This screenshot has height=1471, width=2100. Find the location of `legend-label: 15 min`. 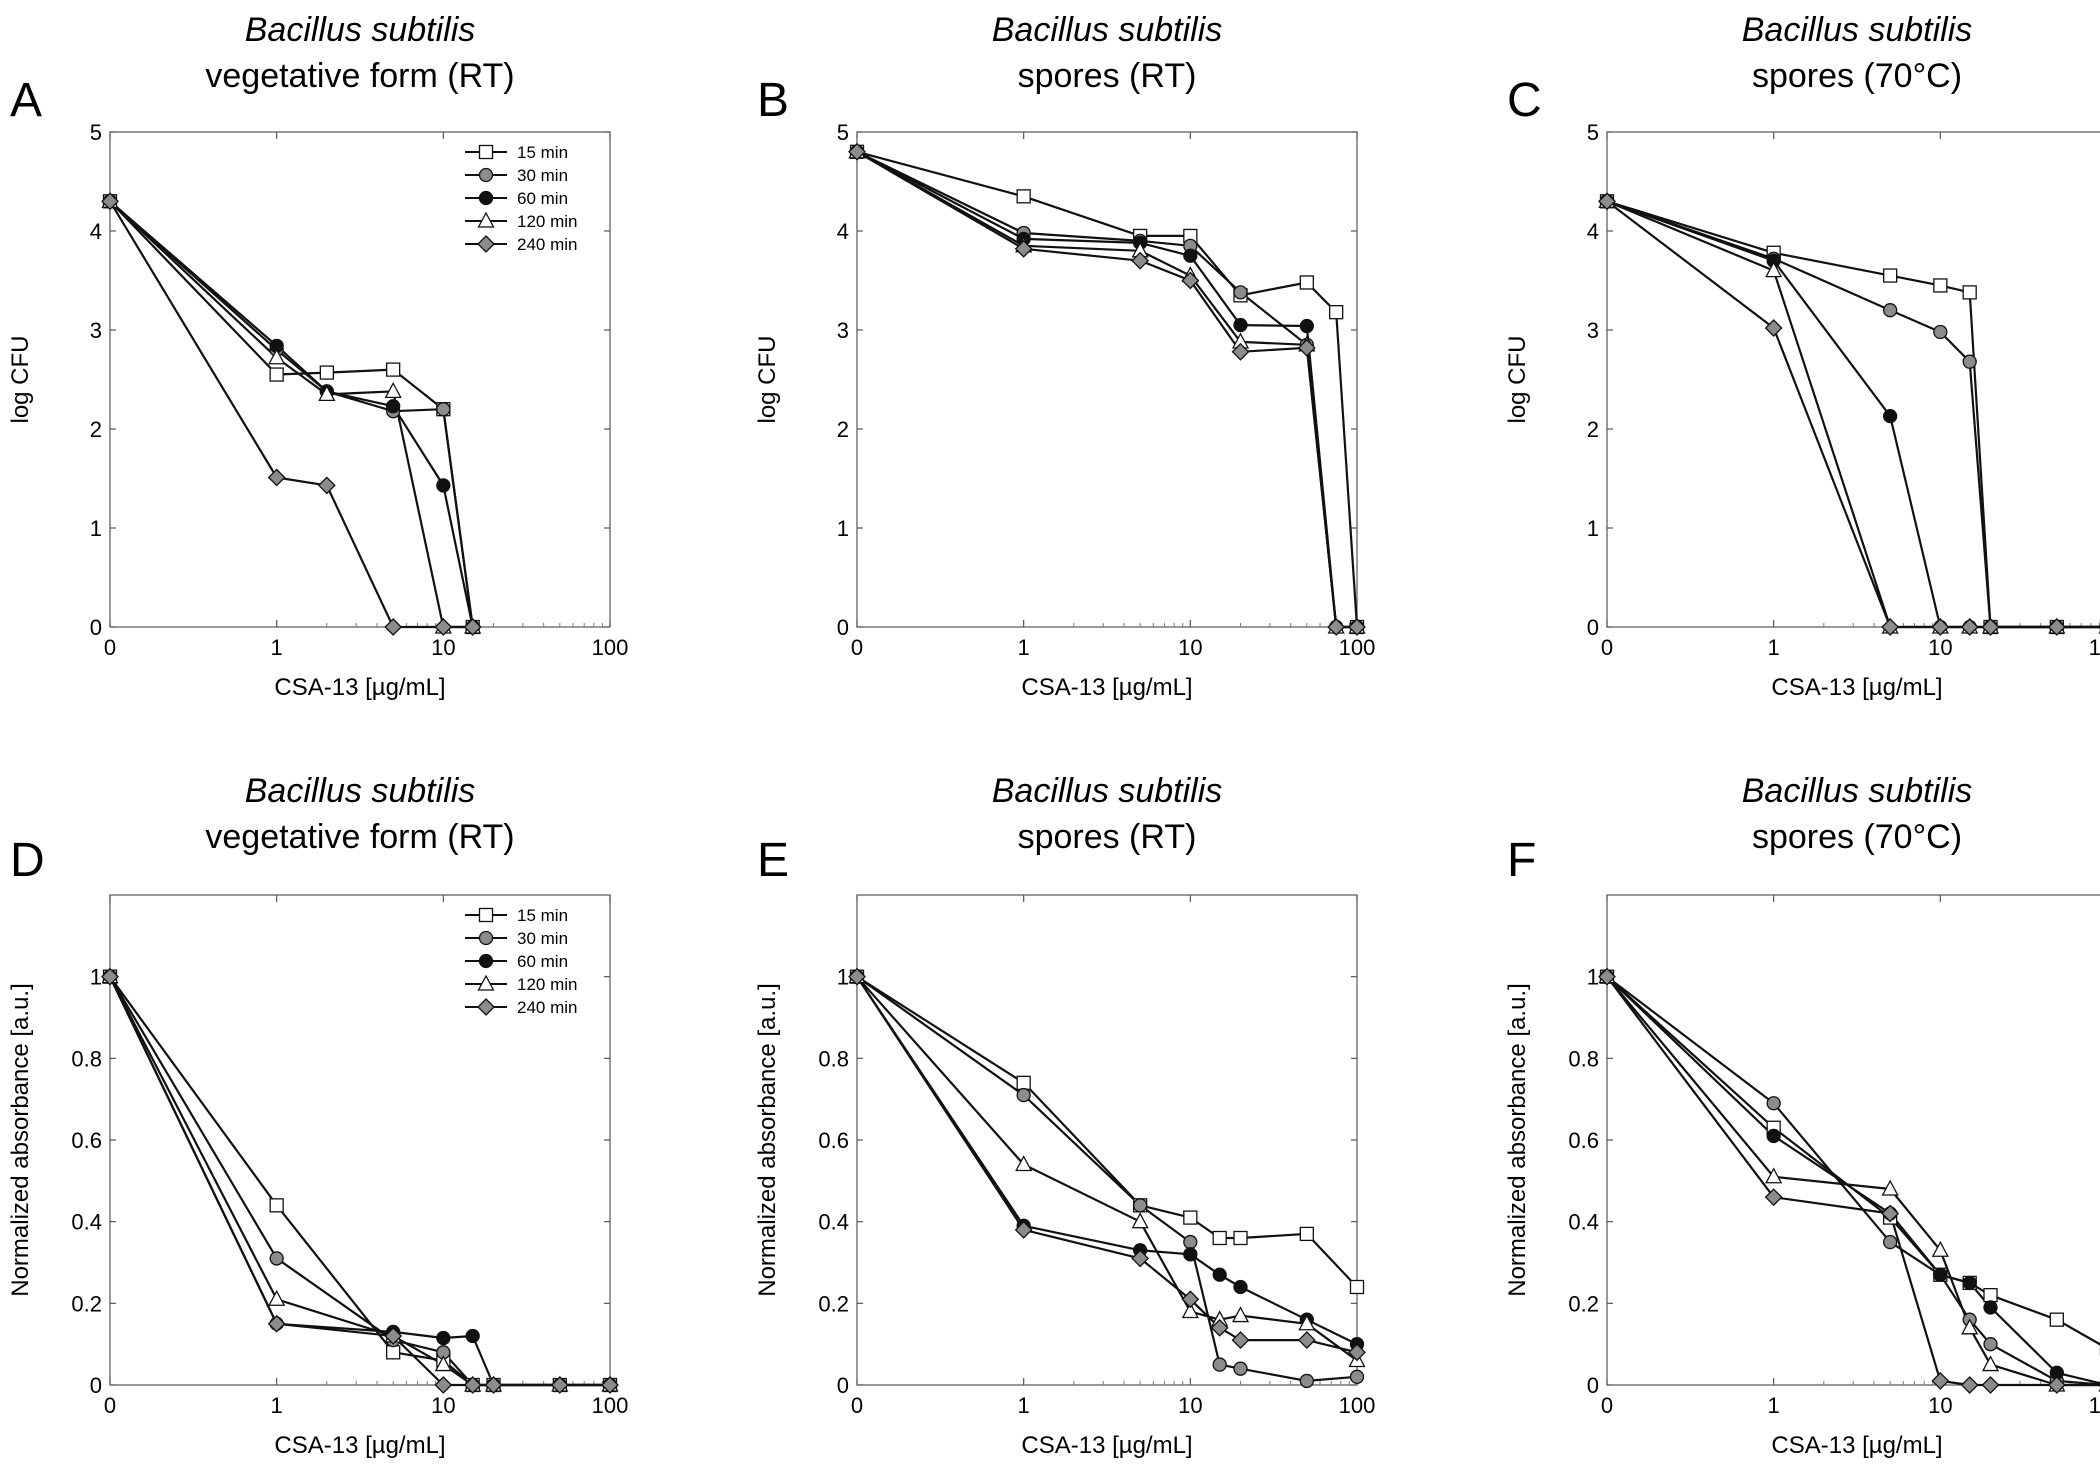

legend-label: 15 min is located at coordinates (542, 152).